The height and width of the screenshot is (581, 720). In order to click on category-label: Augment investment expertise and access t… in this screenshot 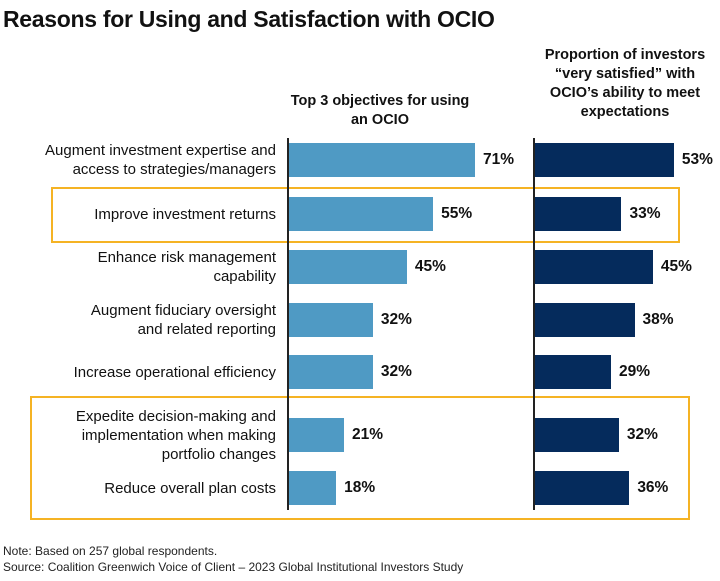, I will do `click(160, 160)`.